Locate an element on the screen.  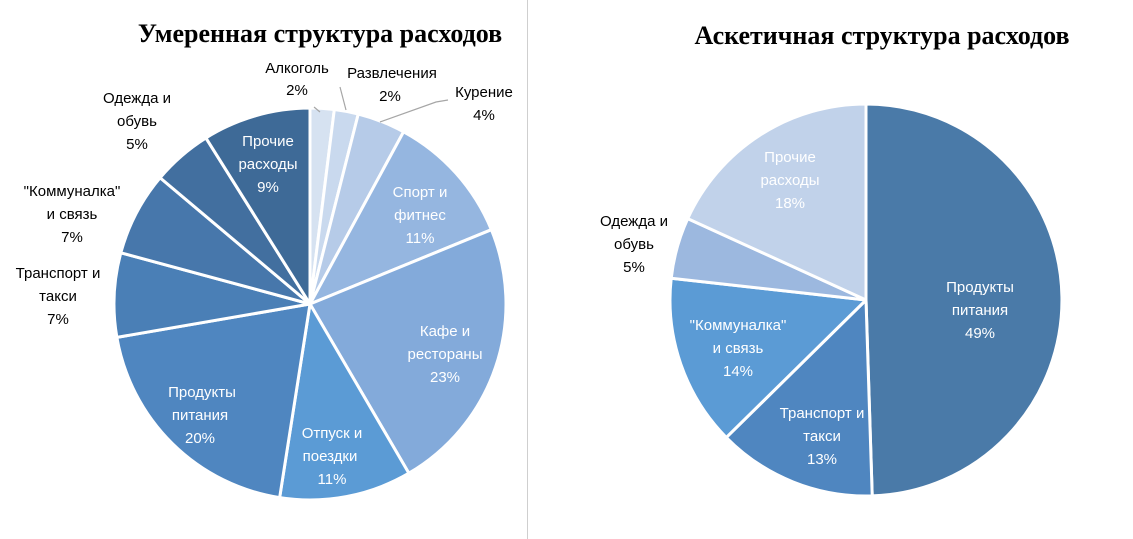
data-label-1-10: Одежда и обувь 5% is located at coordinates (137, 121).